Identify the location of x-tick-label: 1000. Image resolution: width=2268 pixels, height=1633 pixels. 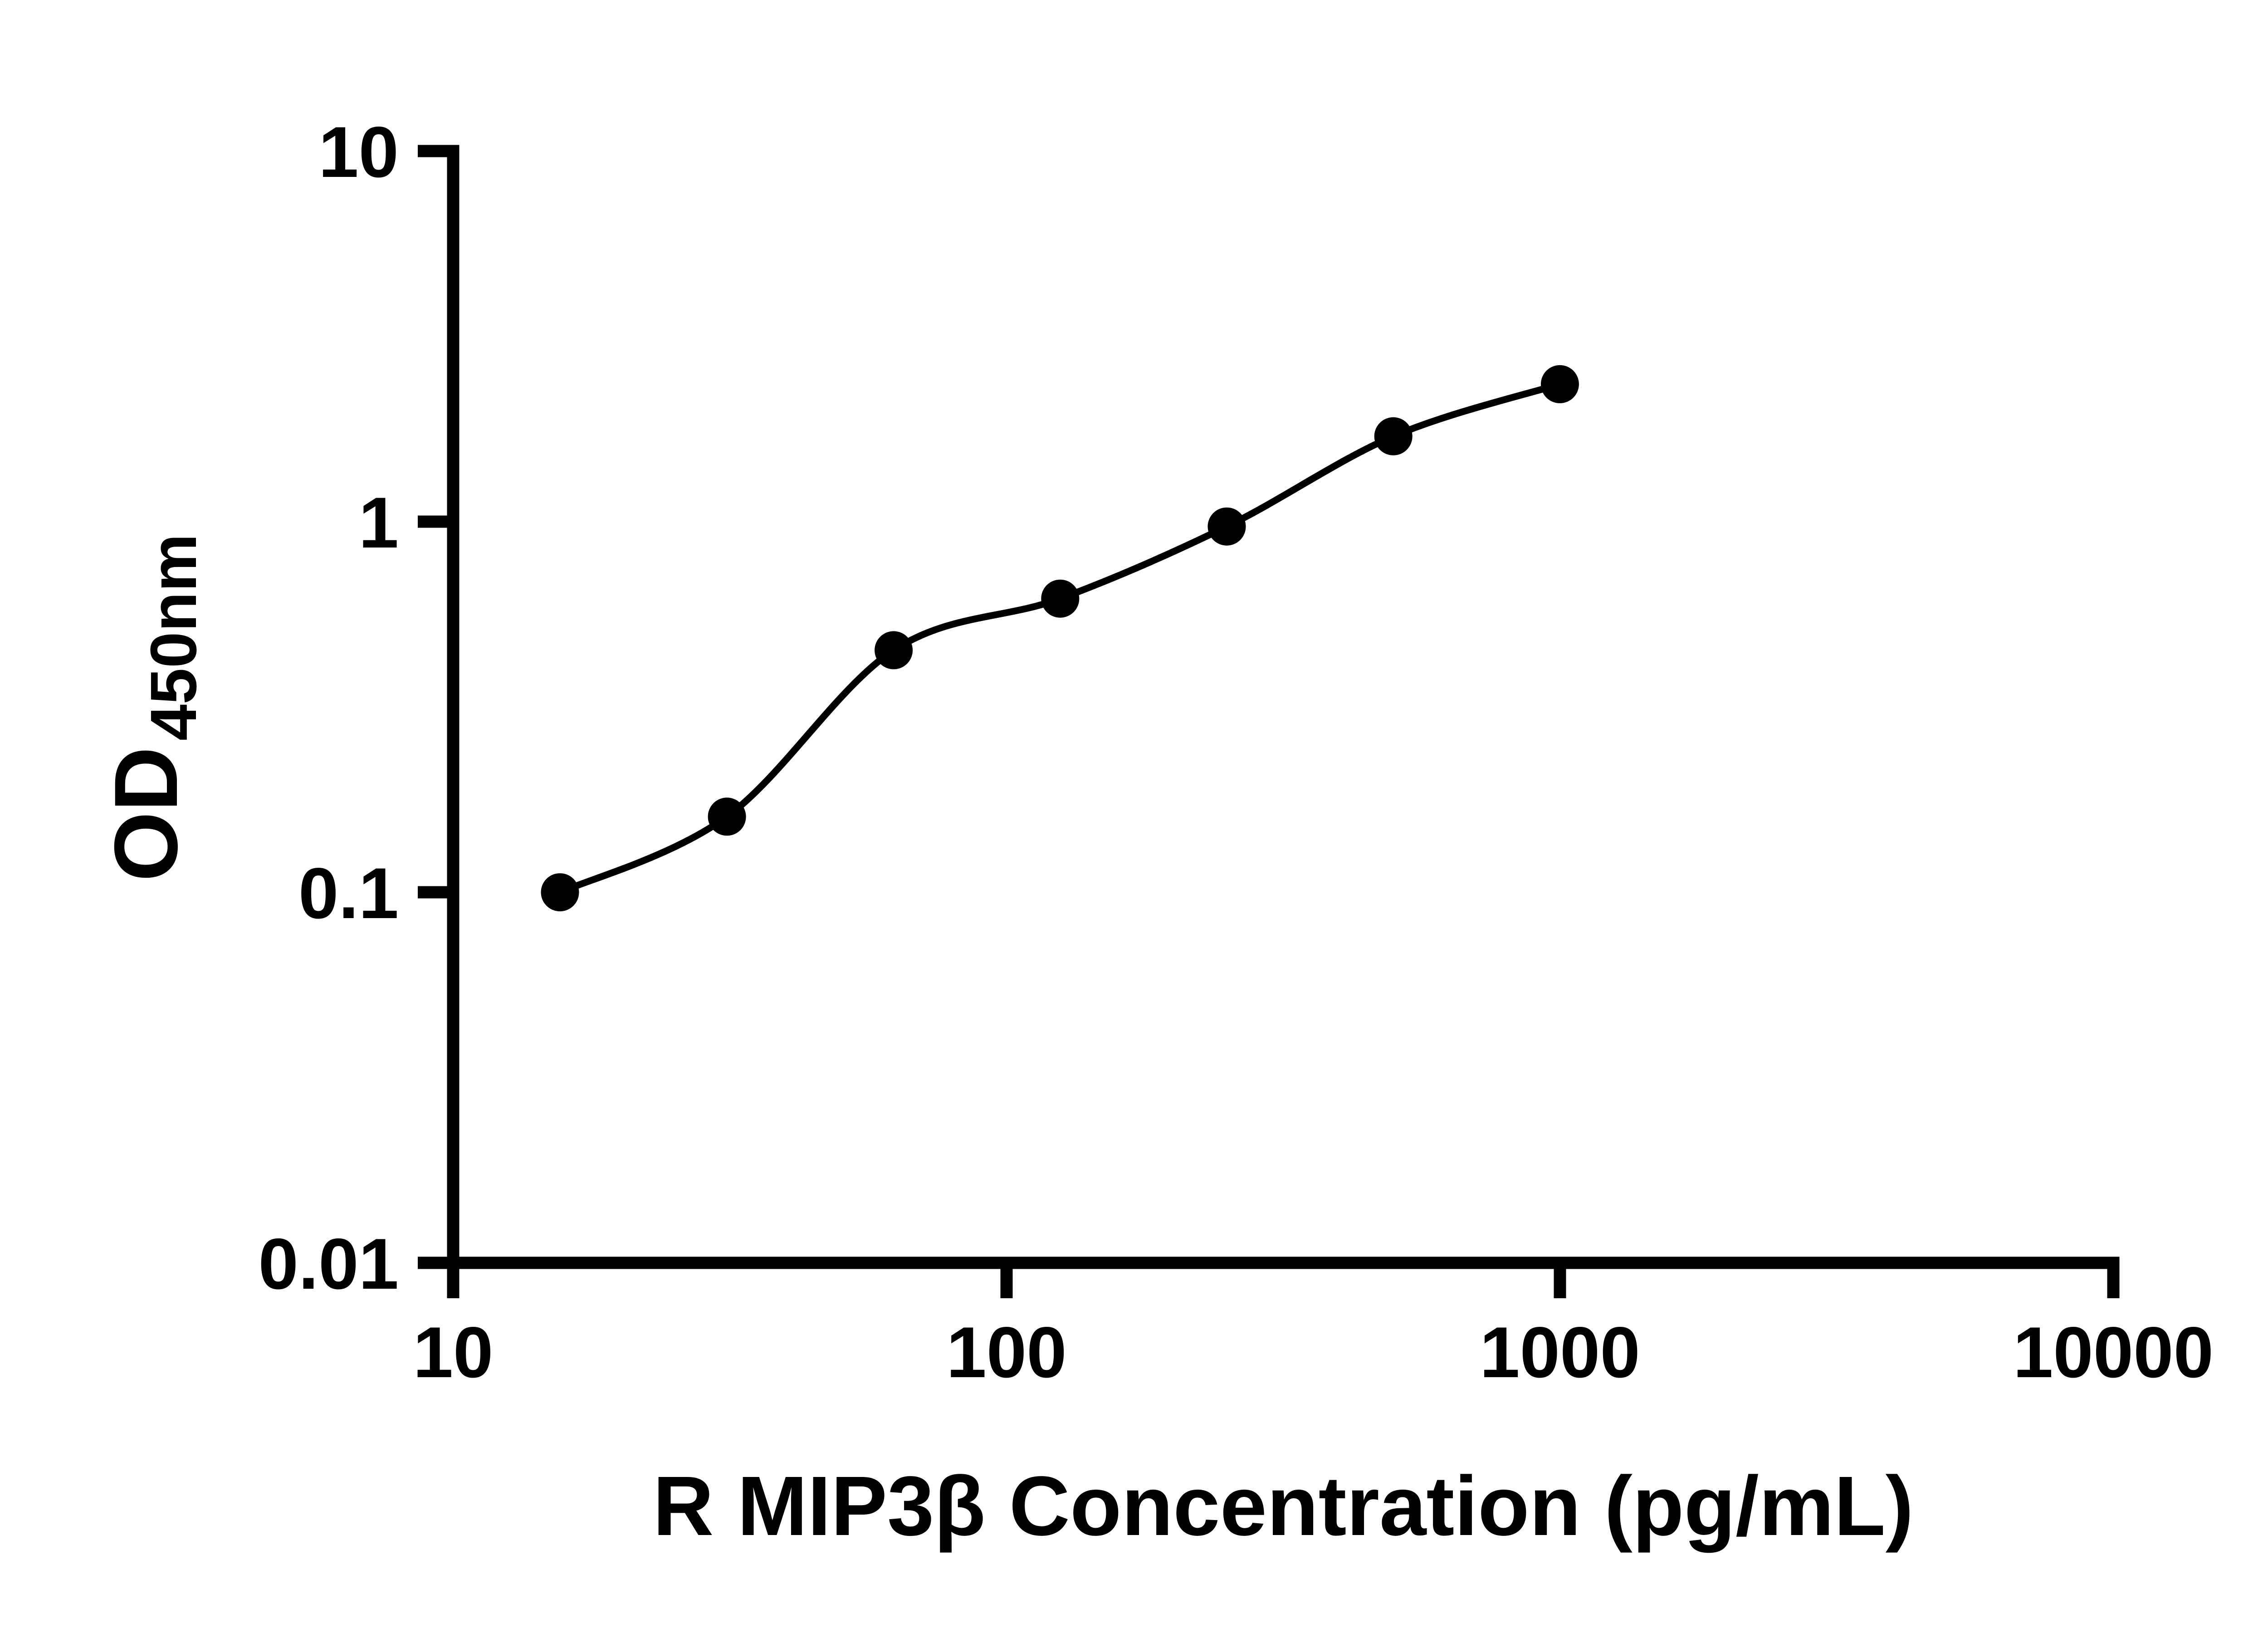
(1560, 1352).